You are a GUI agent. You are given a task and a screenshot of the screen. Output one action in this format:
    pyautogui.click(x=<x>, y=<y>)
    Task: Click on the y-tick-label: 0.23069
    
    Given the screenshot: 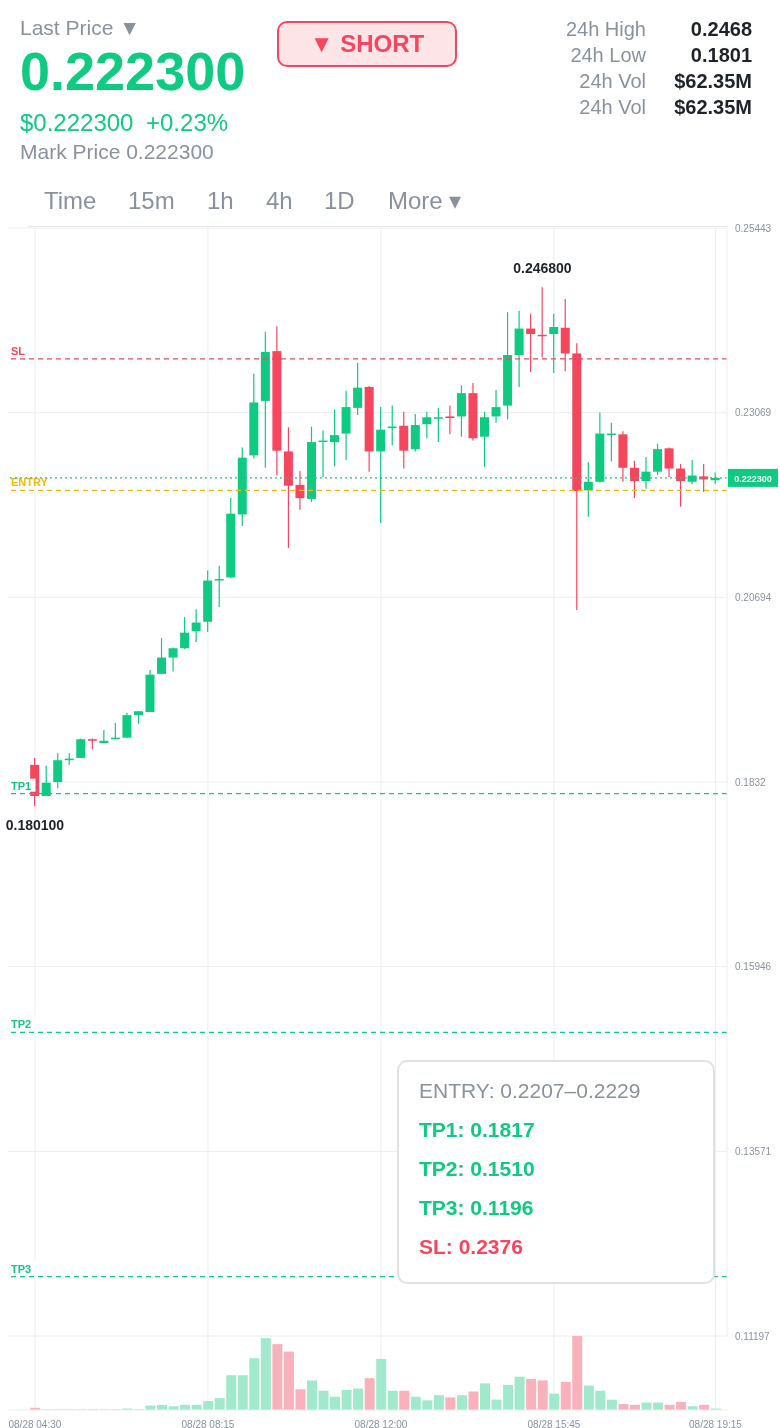 What is the action you would take?
    pyautogui.click(x=753, y=413)
    